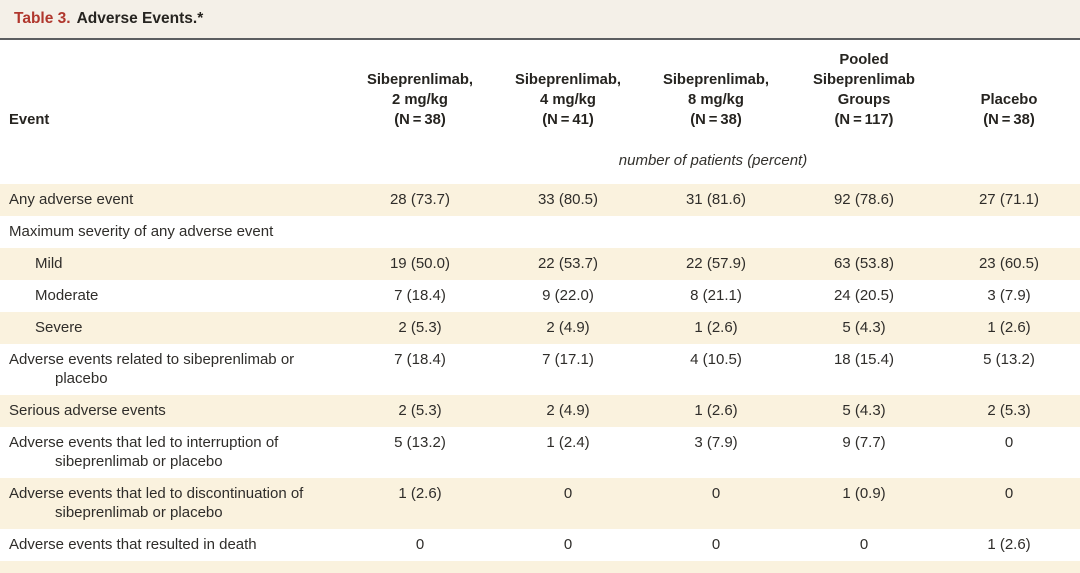 This screenshot has height=573, width=1080. What do you see at coordinates (29, 120) in the screenshot?
I see `column-header-event: Event` at bounding box center [29, 120].